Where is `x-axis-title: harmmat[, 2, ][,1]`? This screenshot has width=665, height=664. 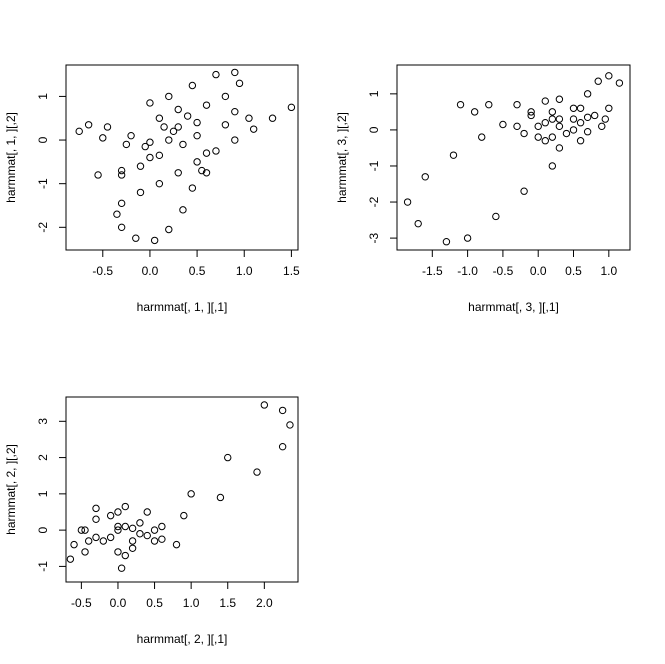 x-axis-title: harmmat[, 2, ][,1] is located at coordinates (182, 639).